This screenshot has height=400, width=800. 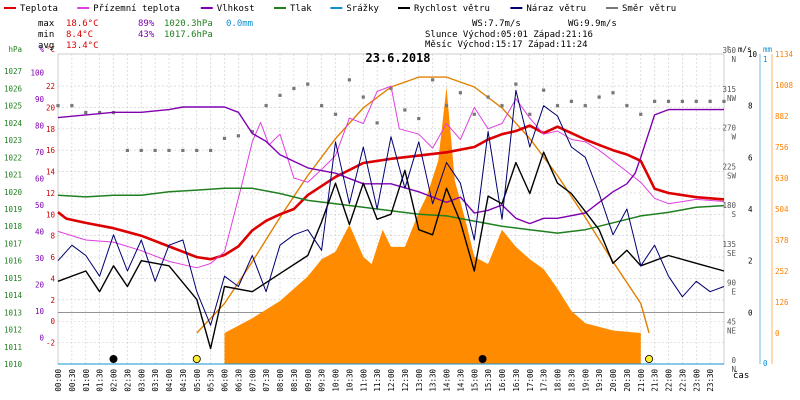 What do you see at coordinates (136, 9) in the screenshot?
I see `legend-label-1: Přízemní teplota` at bounding box center [136, 9].